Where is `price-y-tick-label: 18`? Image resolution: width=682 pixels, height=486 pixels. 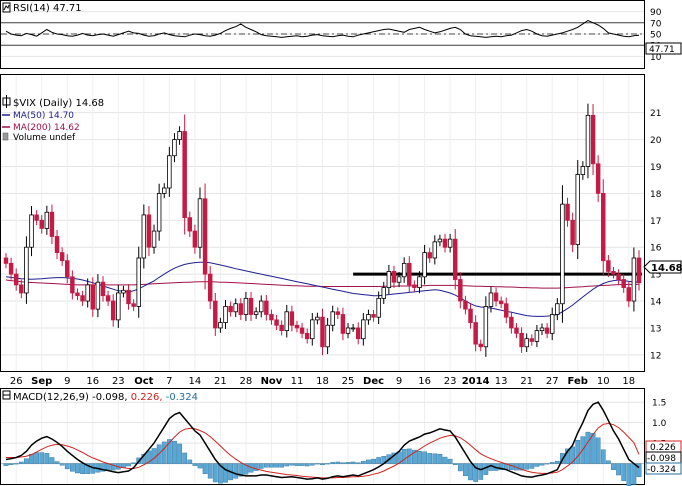 price-y-tick-label: 18 is located at coordinates (656, 195).